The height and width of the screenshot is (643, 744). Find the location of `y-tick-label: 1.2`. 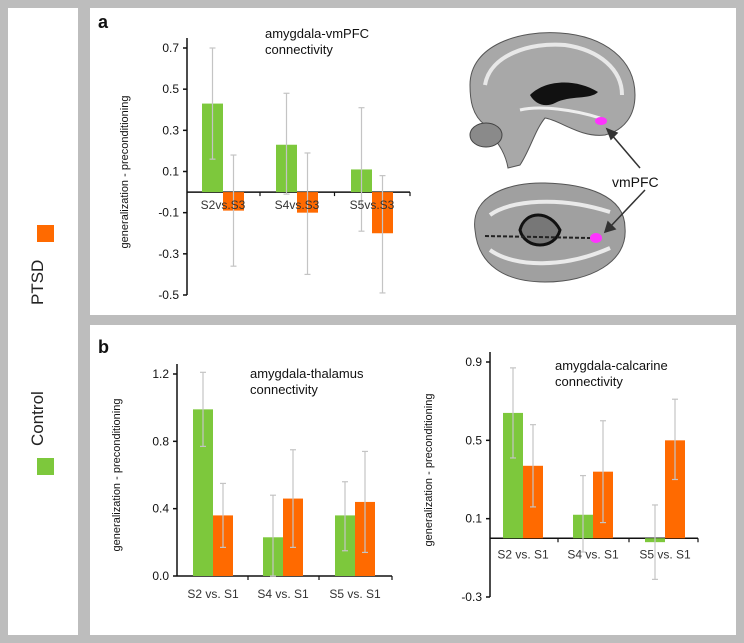

y-tick-label: 1.2 is located at coordinates (160, 374).